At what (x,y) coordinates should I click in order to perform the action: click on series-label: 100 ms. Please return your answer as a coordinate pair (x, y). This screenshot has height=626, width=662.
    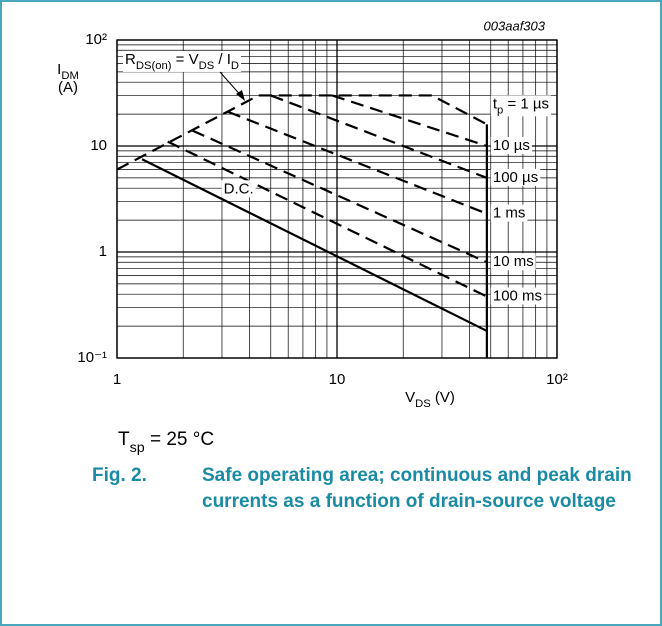
    Looking at the image, I should click on (517, 296).